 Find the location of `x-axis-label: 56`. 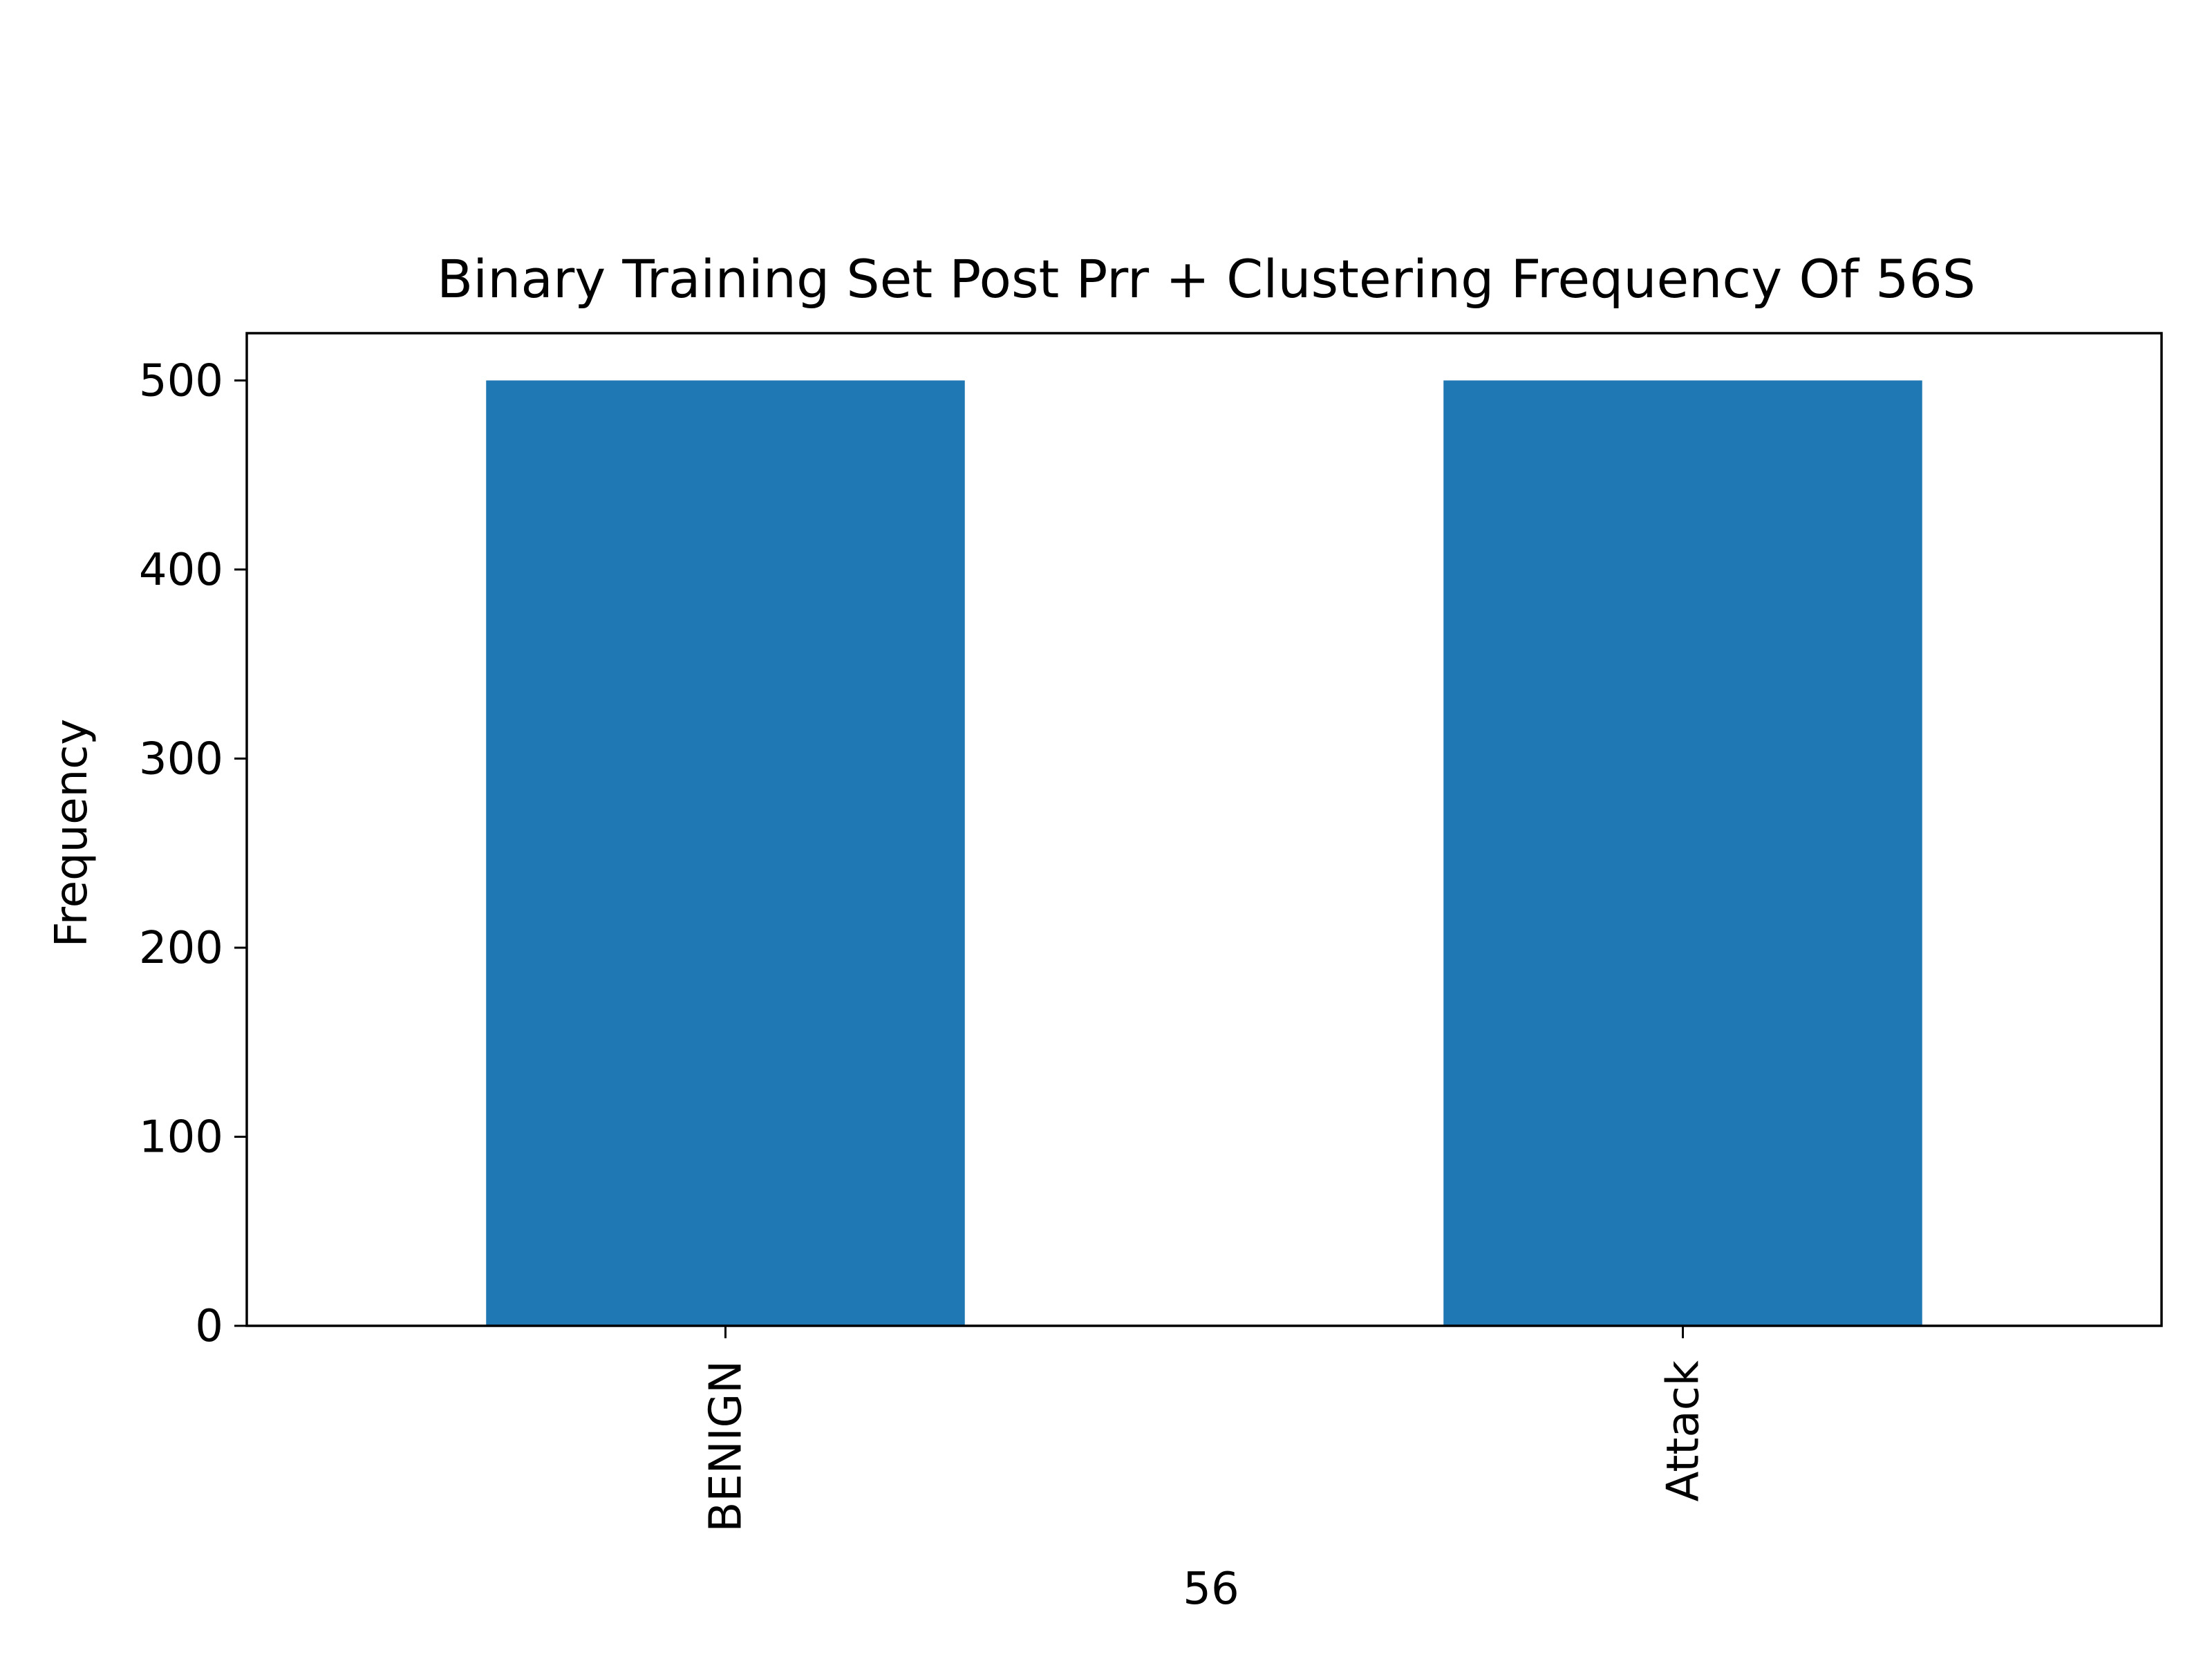

x-axis-label: 56 is located at coordinates (1211, 1590).